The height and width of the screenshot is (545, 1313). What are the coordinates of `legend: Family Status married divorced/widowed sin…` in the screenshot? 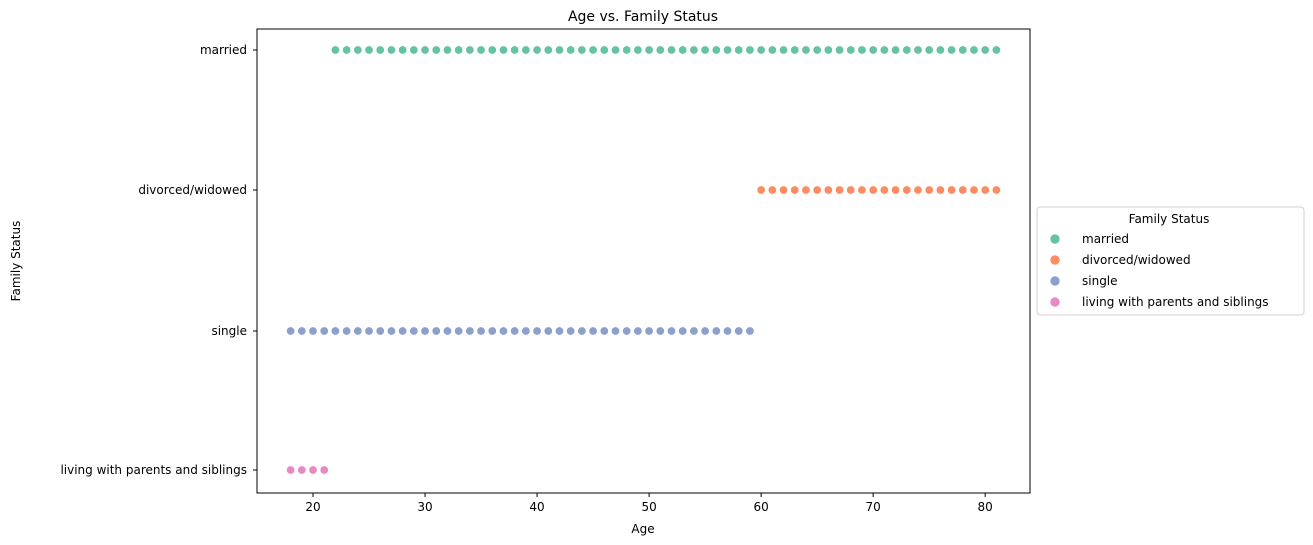 It's located at (1170, 261).